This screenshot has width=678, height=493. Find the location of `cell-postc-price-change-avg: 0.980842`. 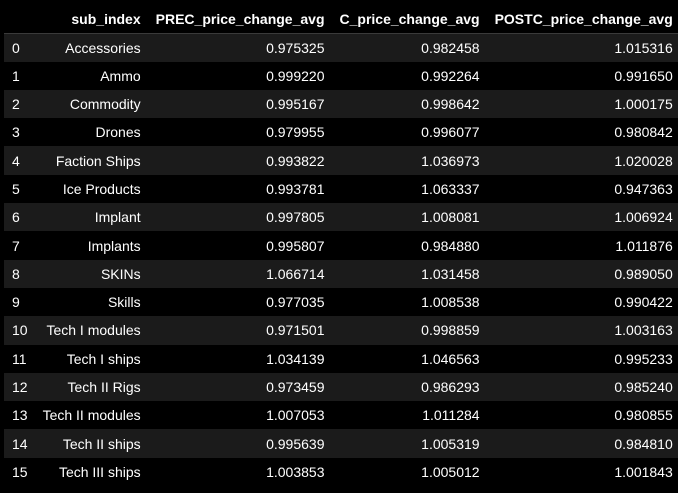

cell-postc-price-change-avg: 0.980842 is located at coordinates (643, 132).